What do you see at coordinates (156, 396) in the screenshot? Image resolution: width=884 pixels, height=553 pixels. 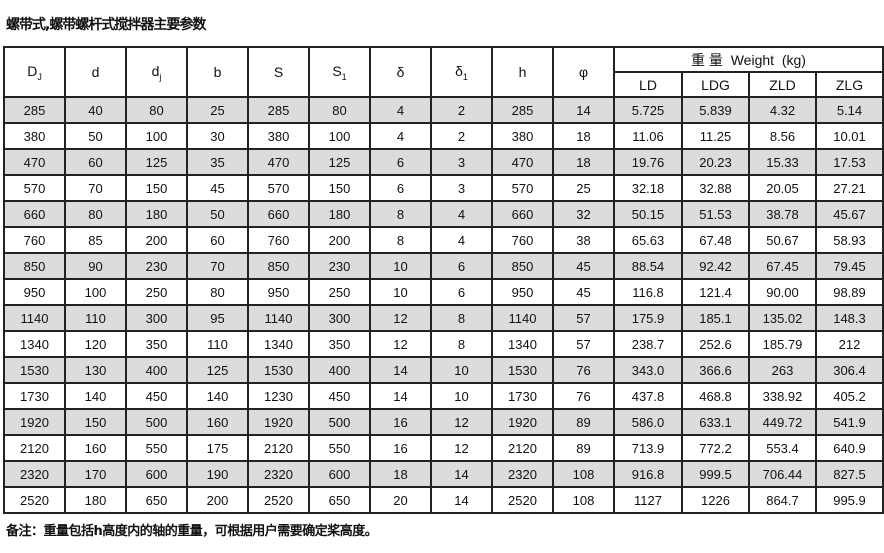 I see `table-cell: 450` at bounding box center [156, 396].